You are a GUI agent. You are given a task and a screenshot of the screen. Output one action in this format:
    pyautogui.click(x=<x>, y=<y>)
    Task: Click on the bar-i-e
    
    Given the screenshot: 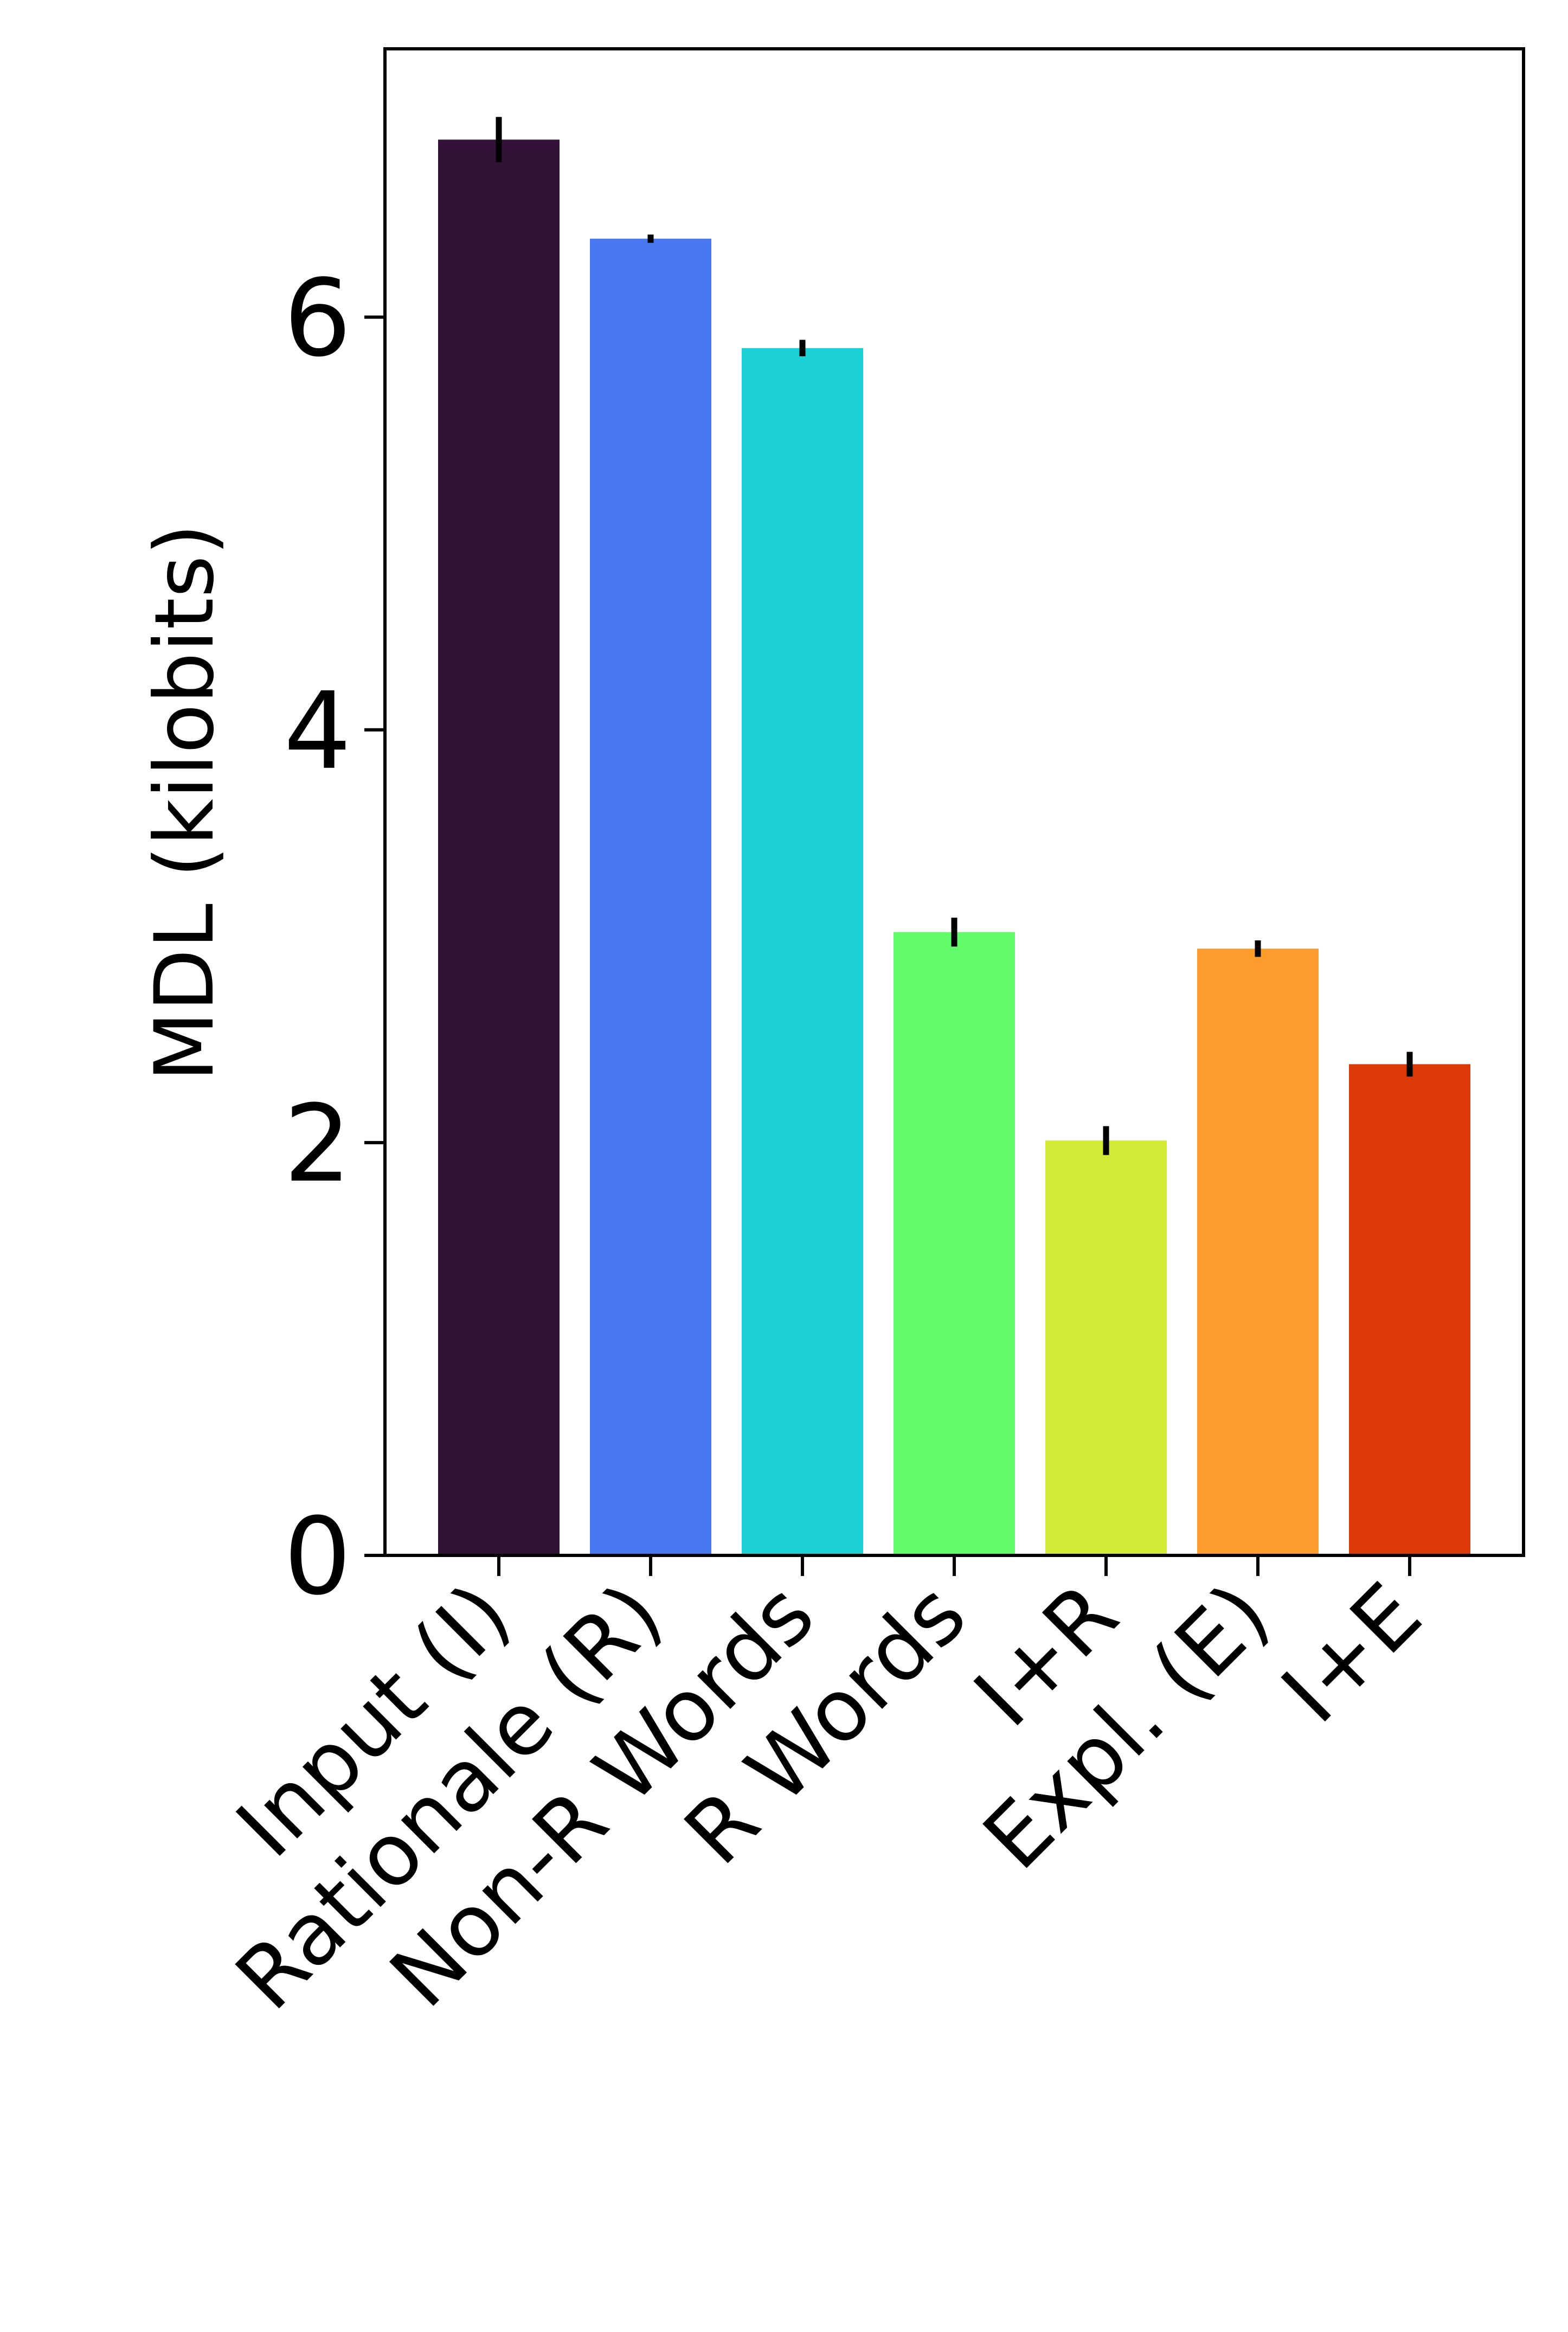 What is the action you would take?
    pyautogui.click(x=1409, y=1309)
    